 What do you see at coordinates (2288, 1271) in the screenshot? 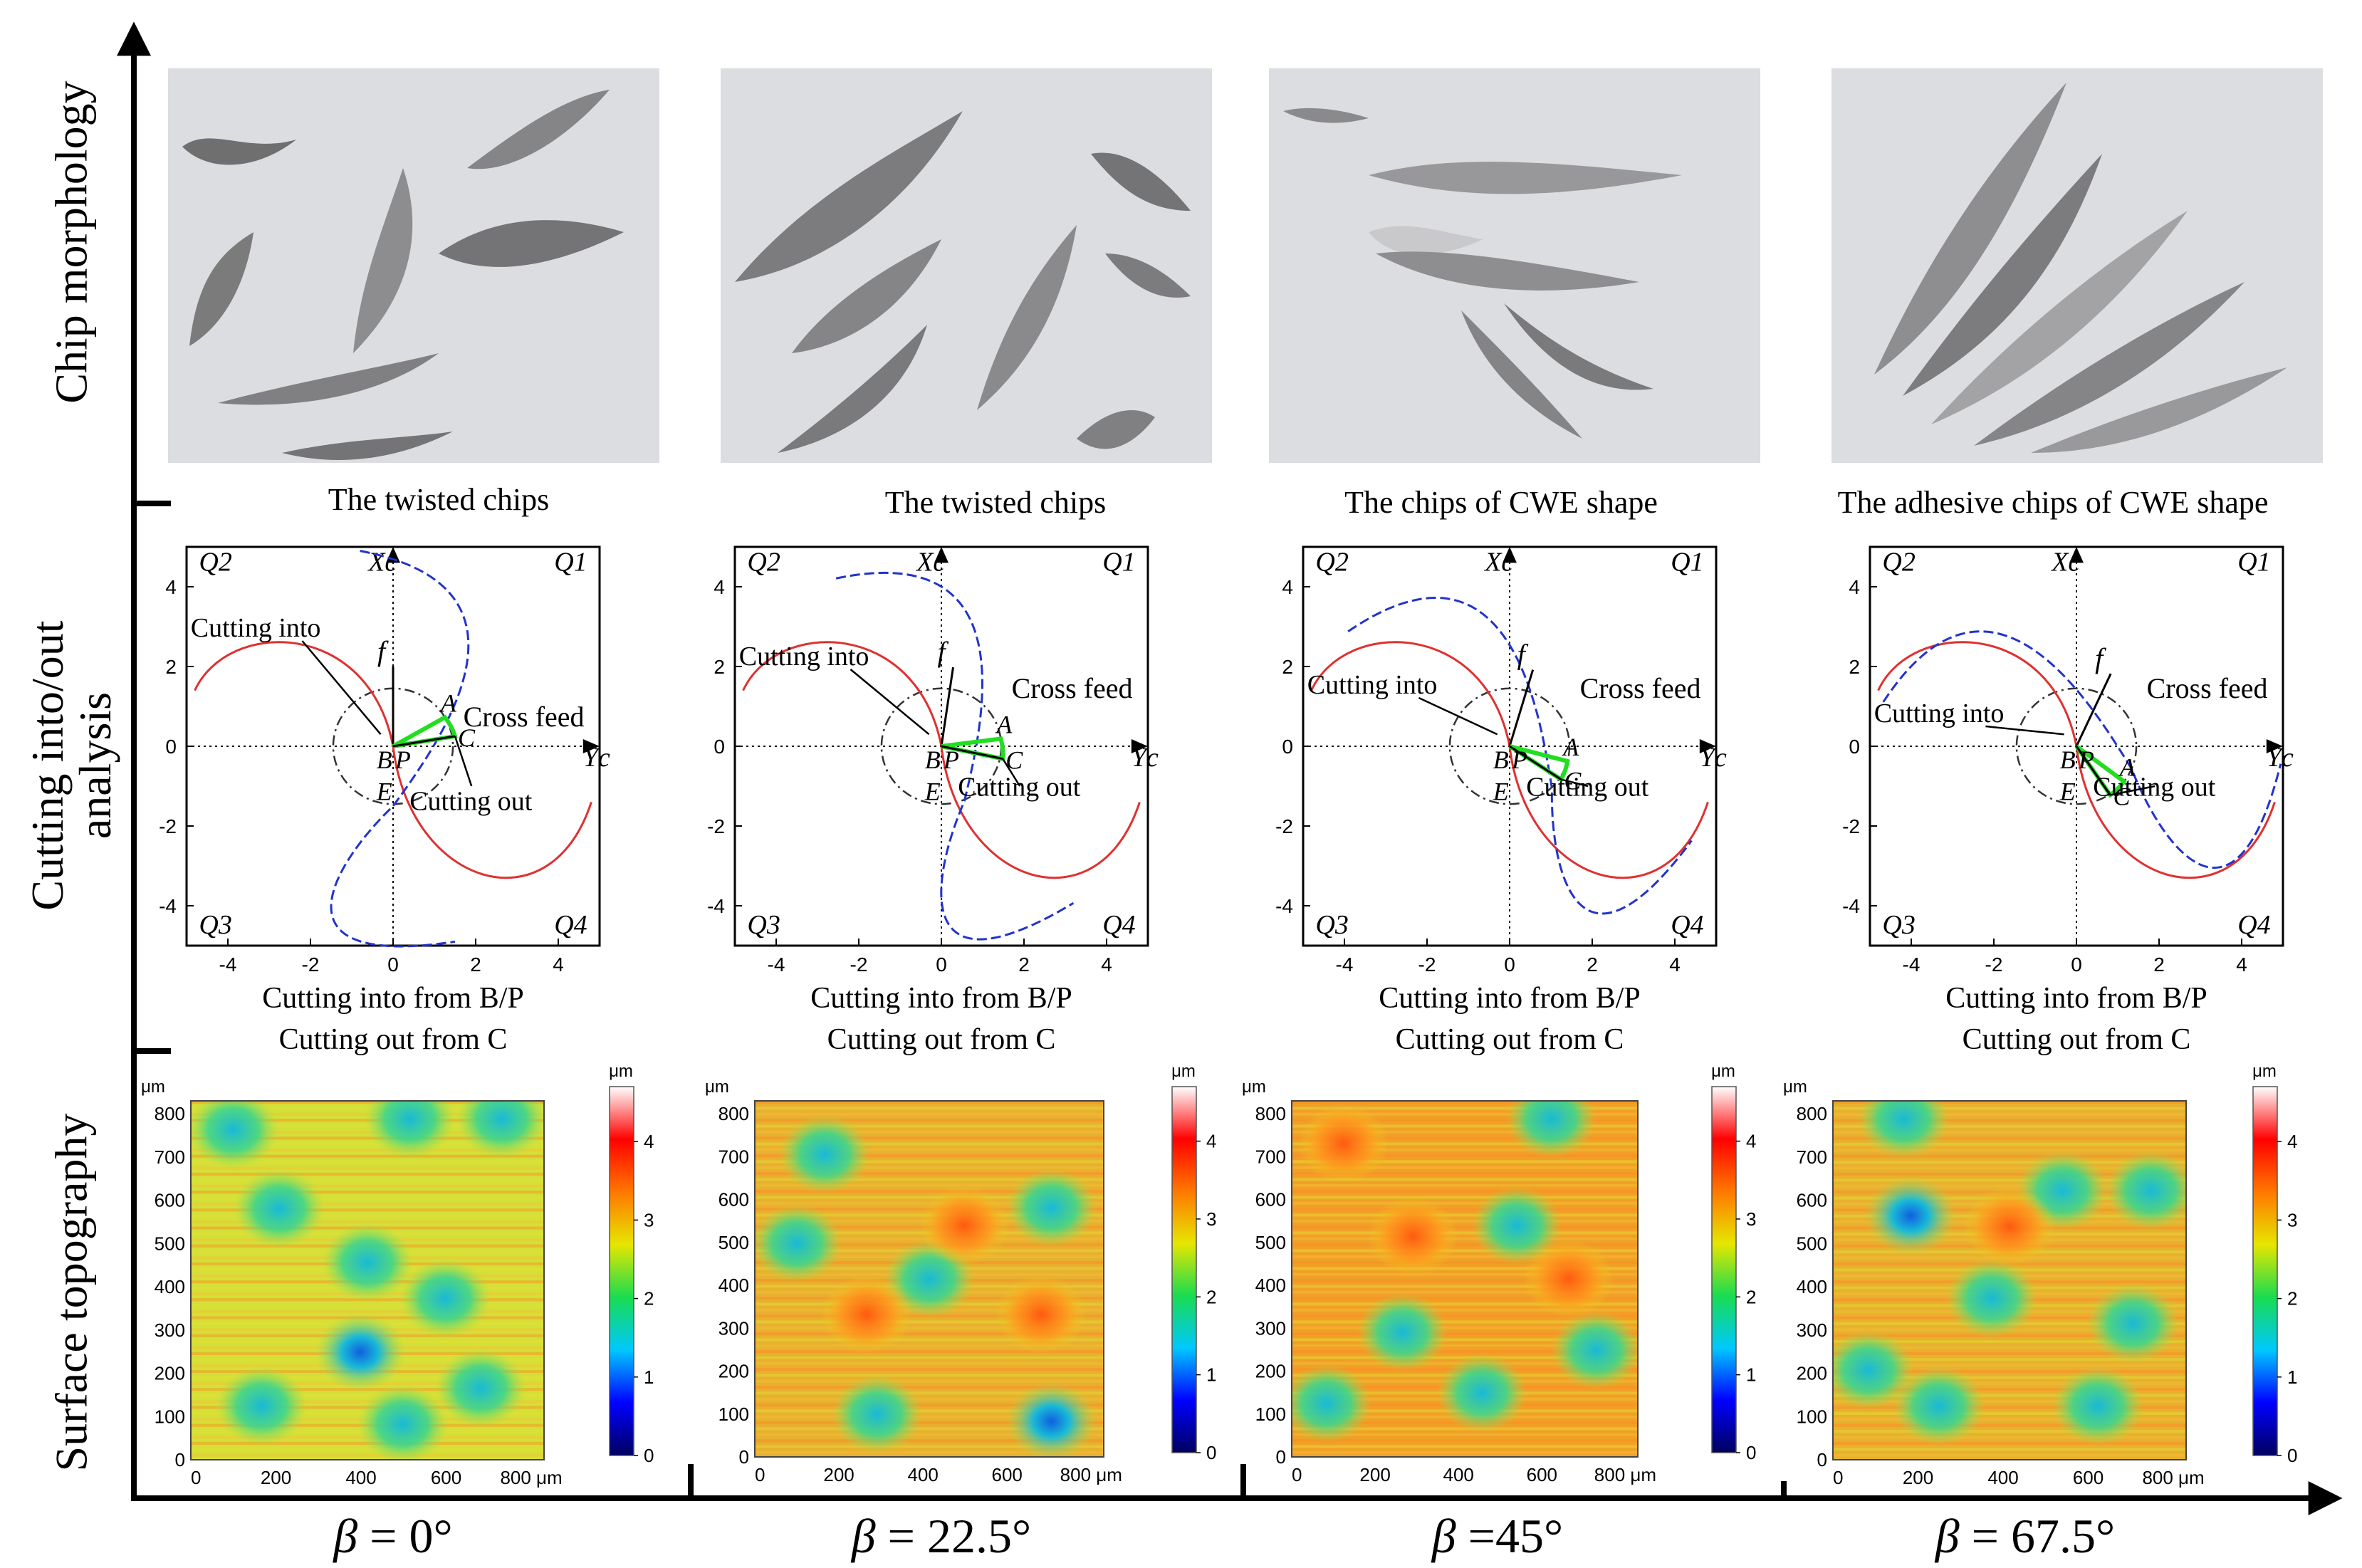
I see `colorbar-4: μm 4 3 2 1 0` at bounding box center [2288, 1271].